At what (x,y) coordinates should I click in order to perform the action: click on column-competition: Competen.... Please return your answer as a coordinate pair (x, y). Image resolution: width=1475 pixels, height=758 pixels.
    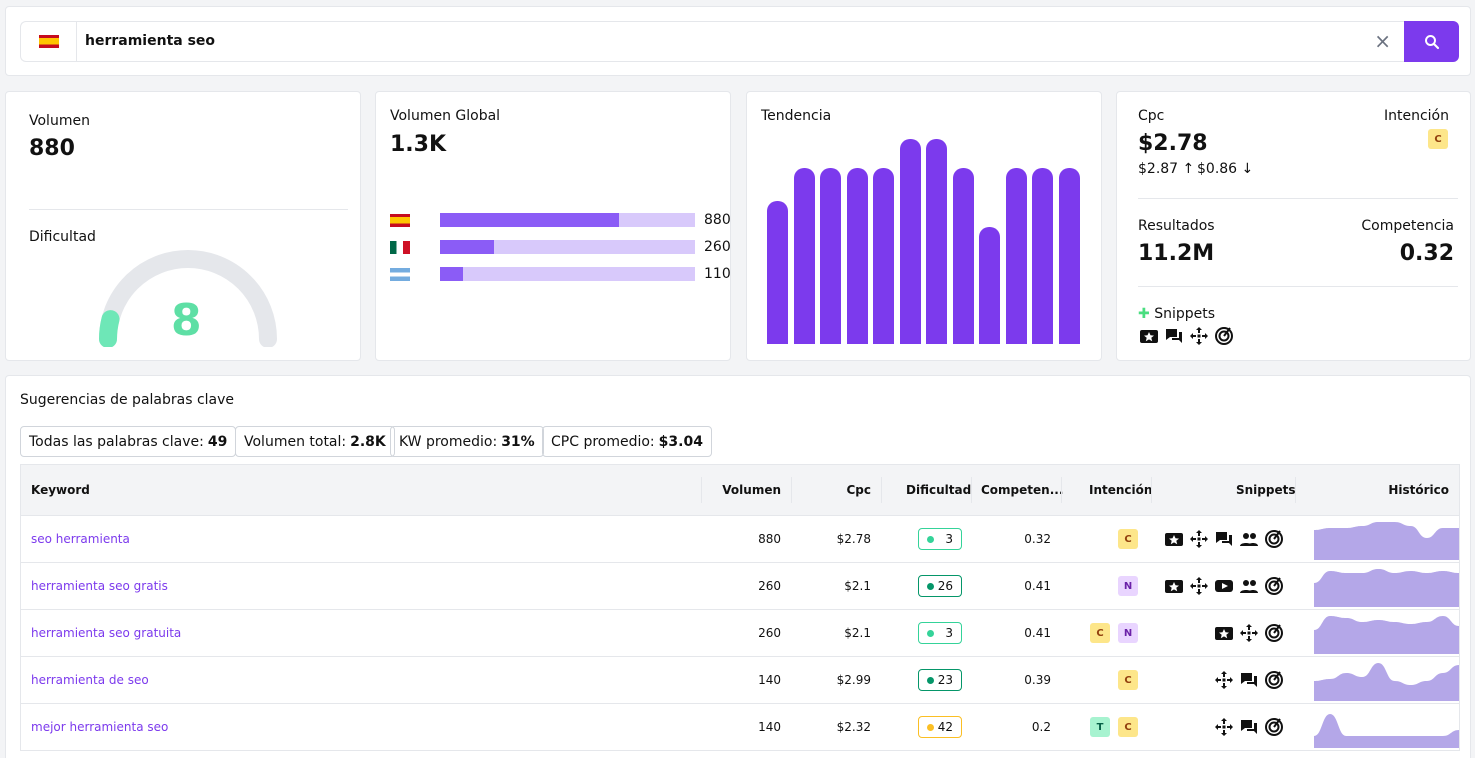
    Looking at the image, I should click on (1022, 490).